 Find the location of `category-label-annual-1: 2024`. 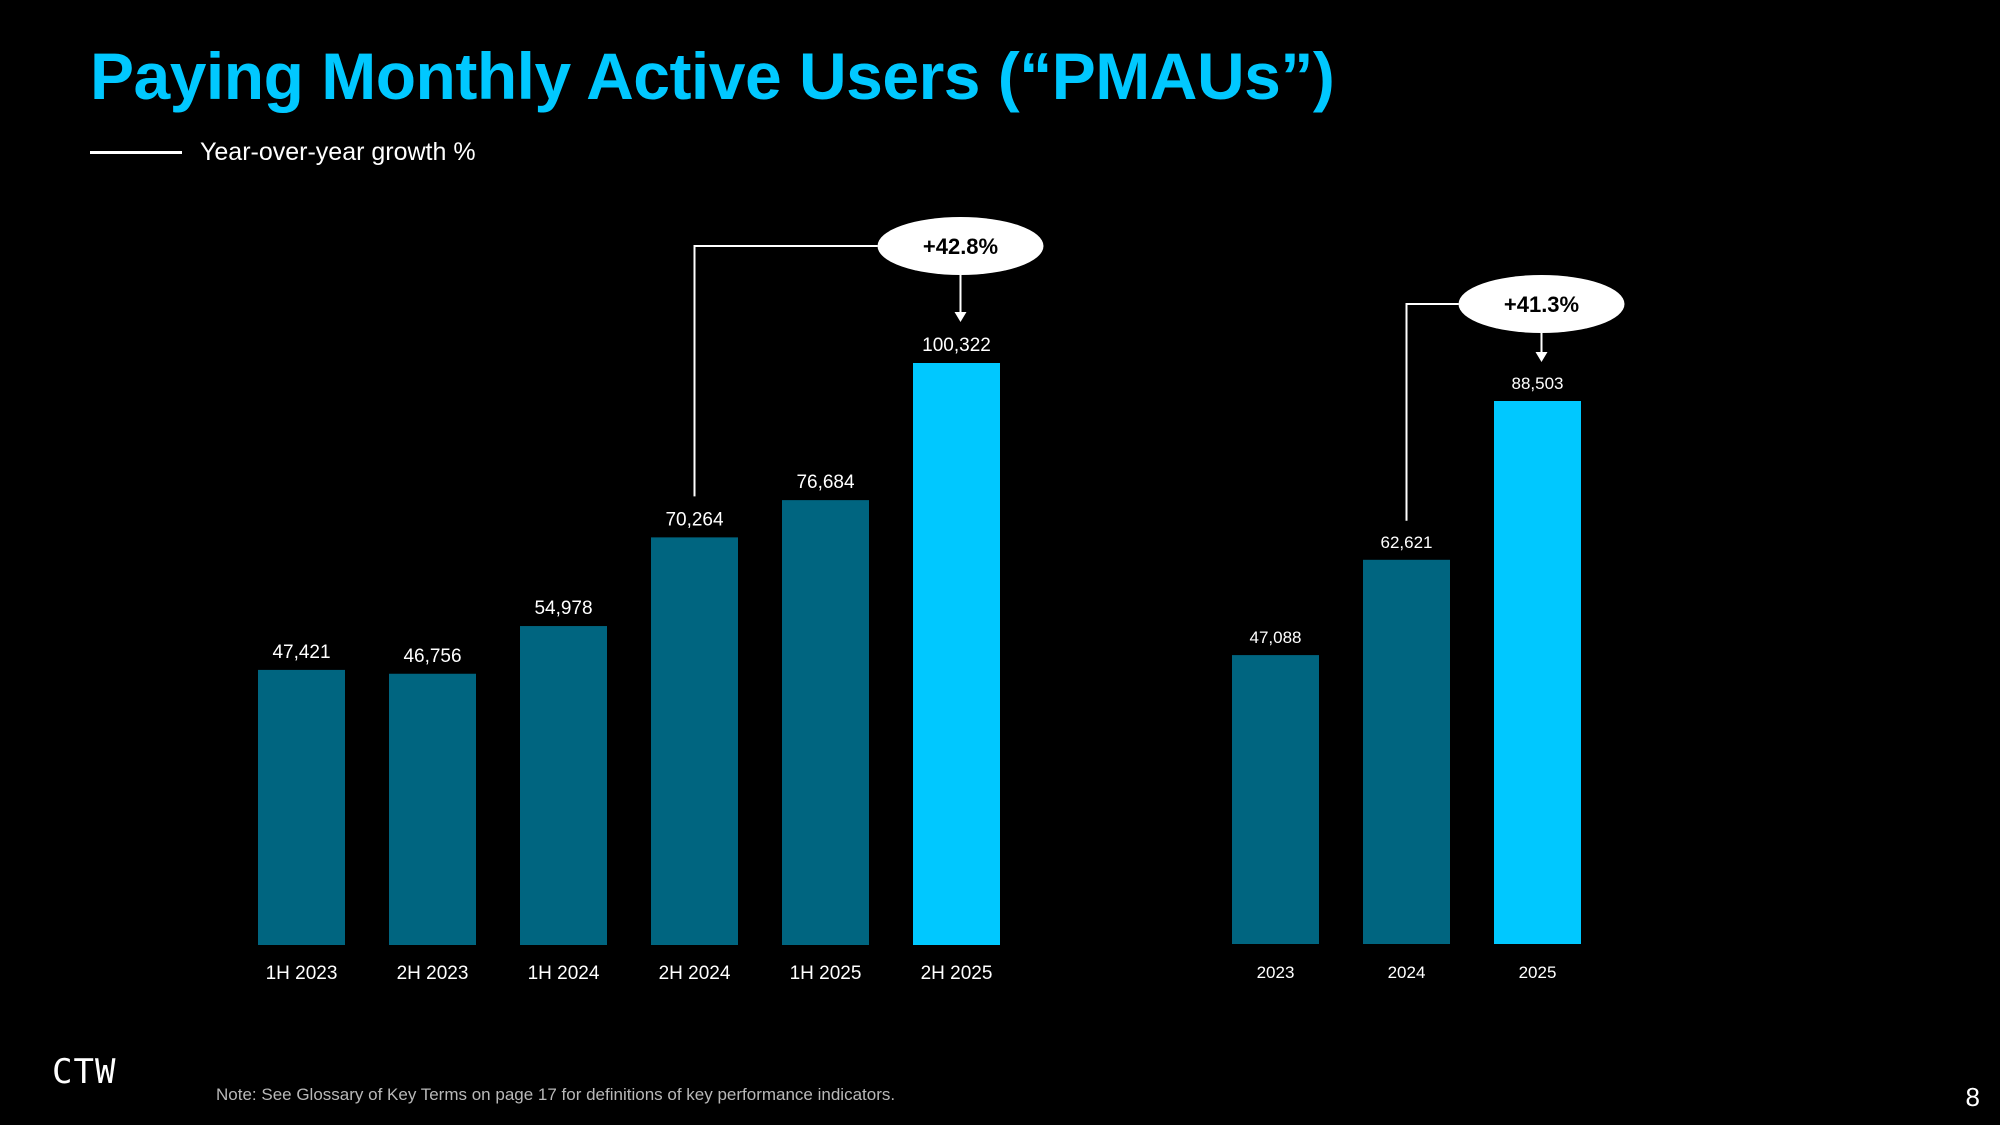

category-label-annual-1: 2024 is located at coordinates (1407, 972).